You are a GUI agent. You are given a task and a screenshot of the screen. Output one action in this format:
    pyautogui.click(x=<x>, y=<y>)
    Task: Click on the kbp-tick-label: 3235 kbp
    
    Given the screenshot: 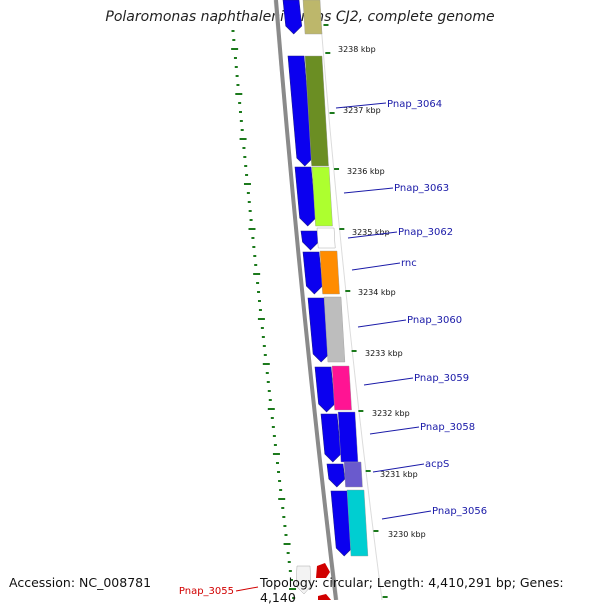 What is the action you would take?
    pyautogui.click(x=371, y=232)
    